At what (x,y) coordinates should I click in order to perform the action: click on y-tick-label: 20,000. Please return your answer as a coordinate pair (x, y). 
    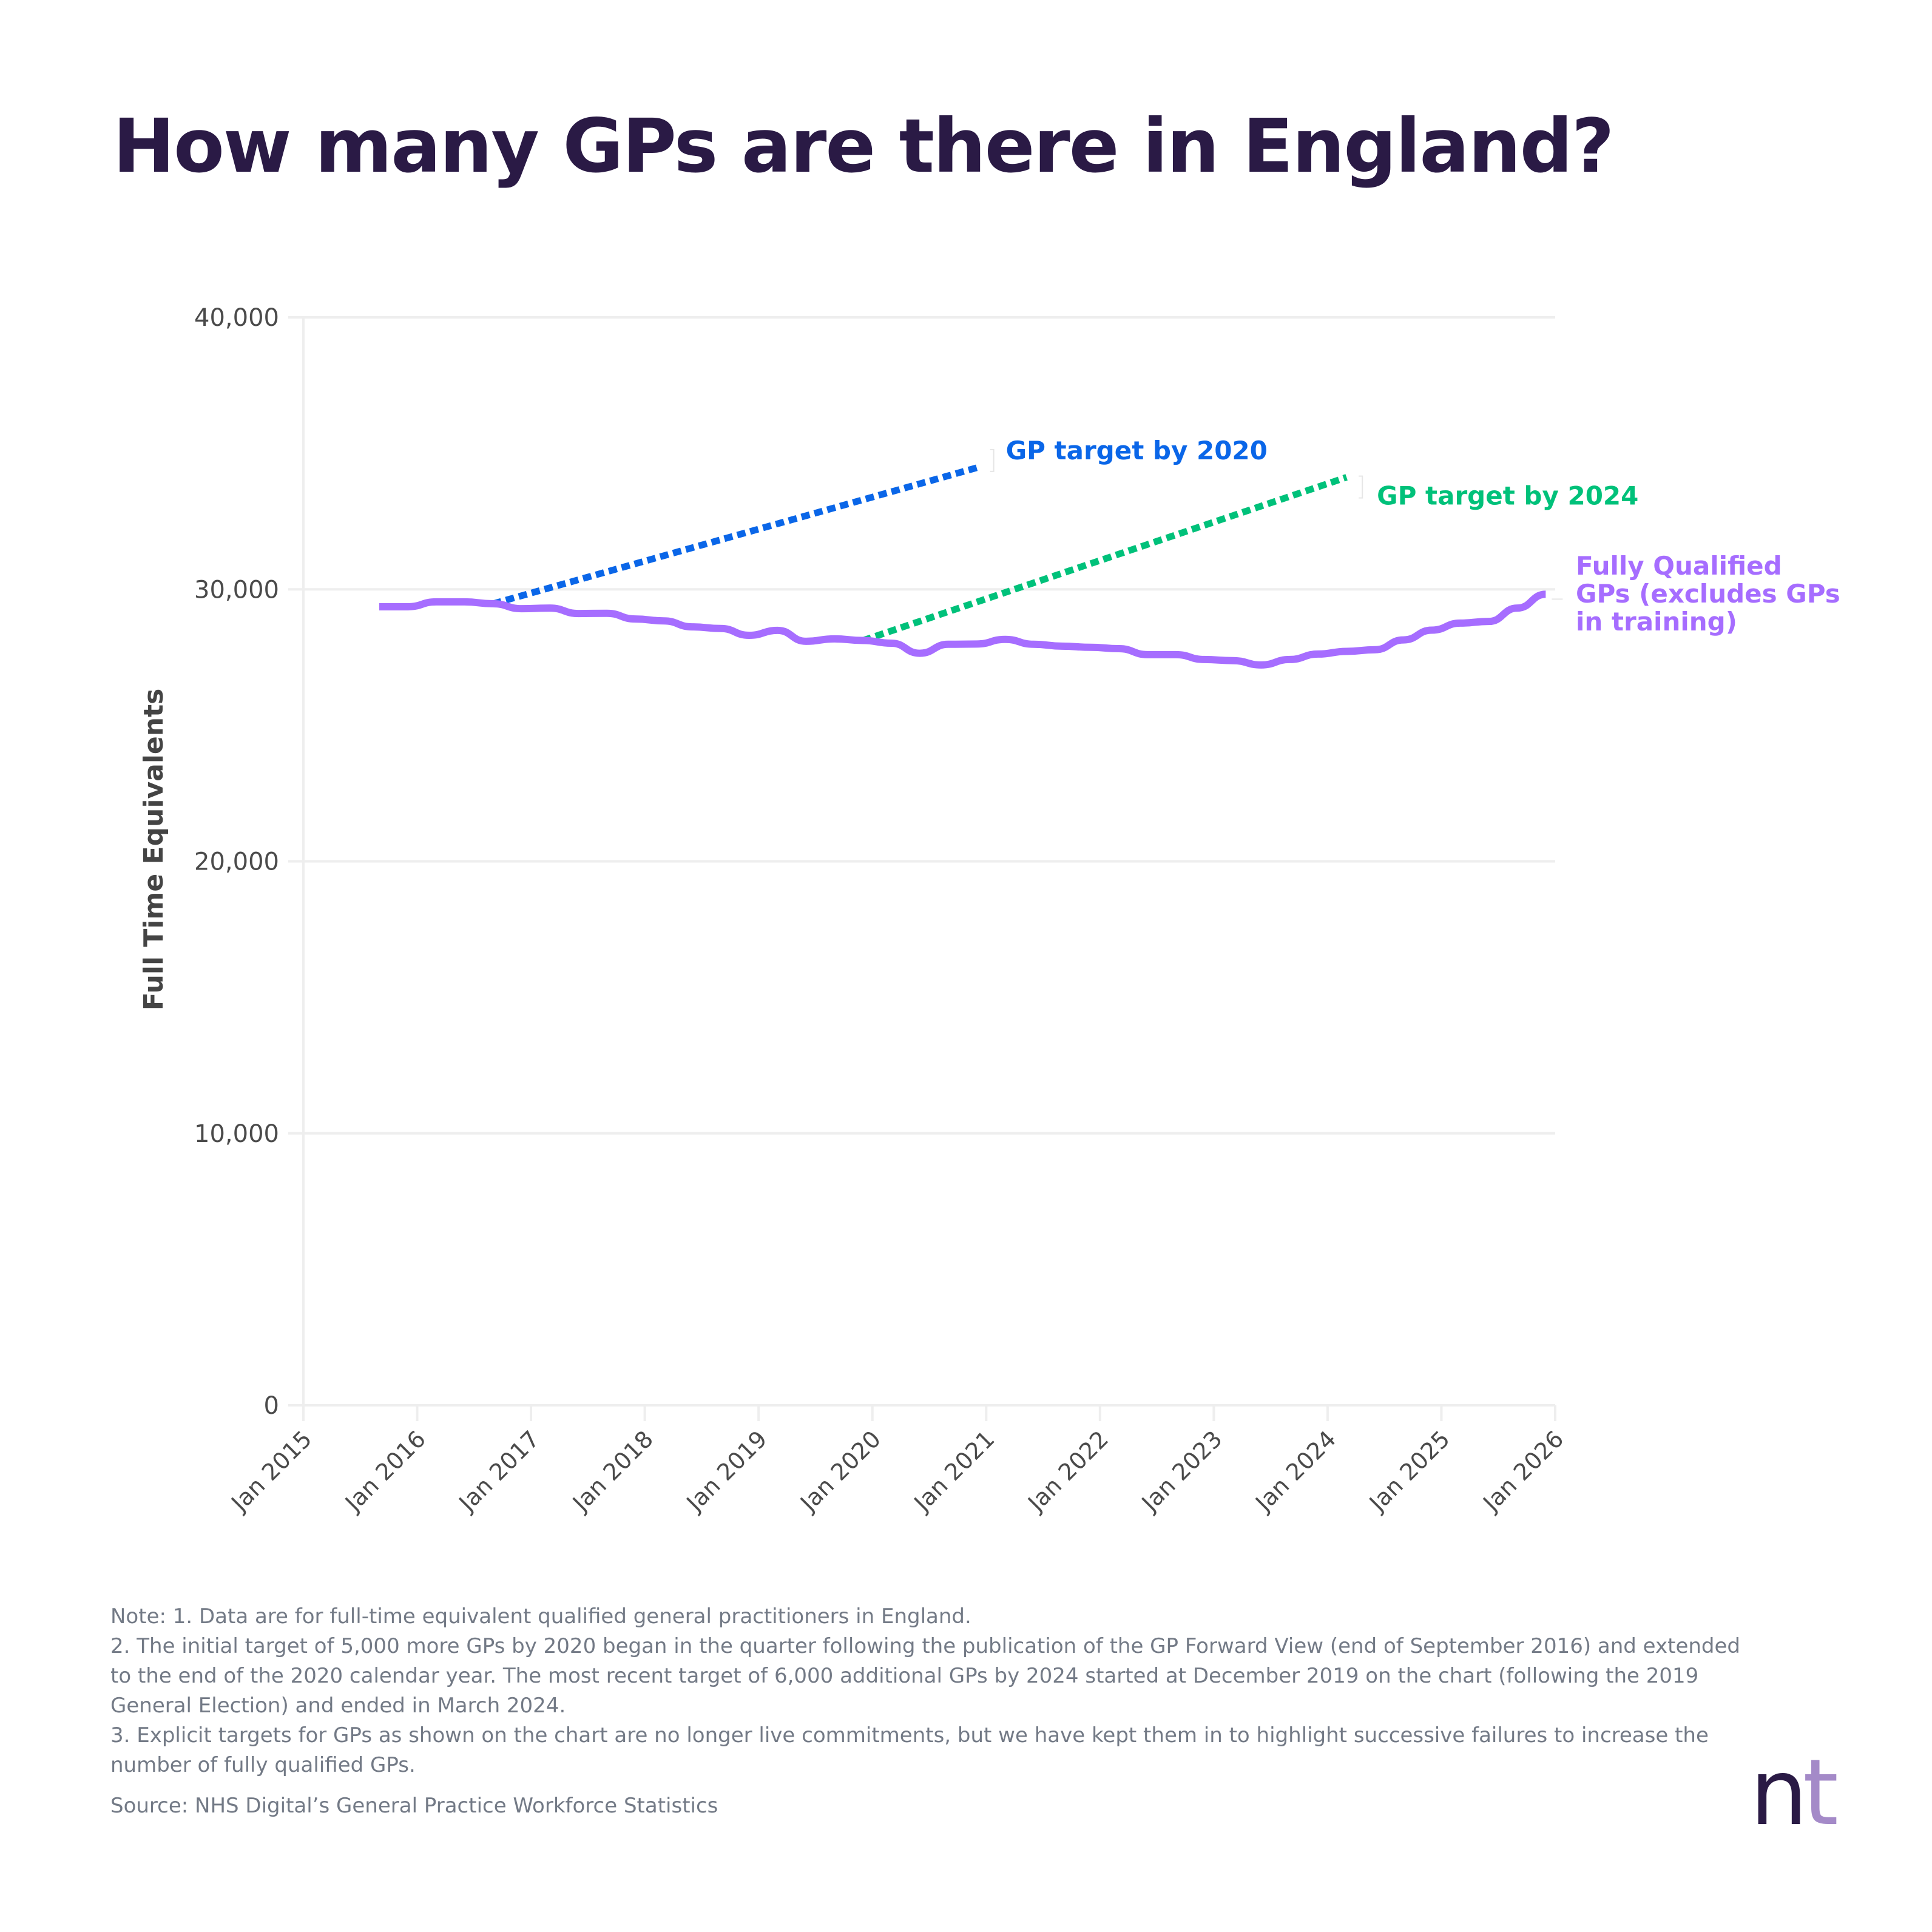
    Looking at the image, I should click on (236, 862).